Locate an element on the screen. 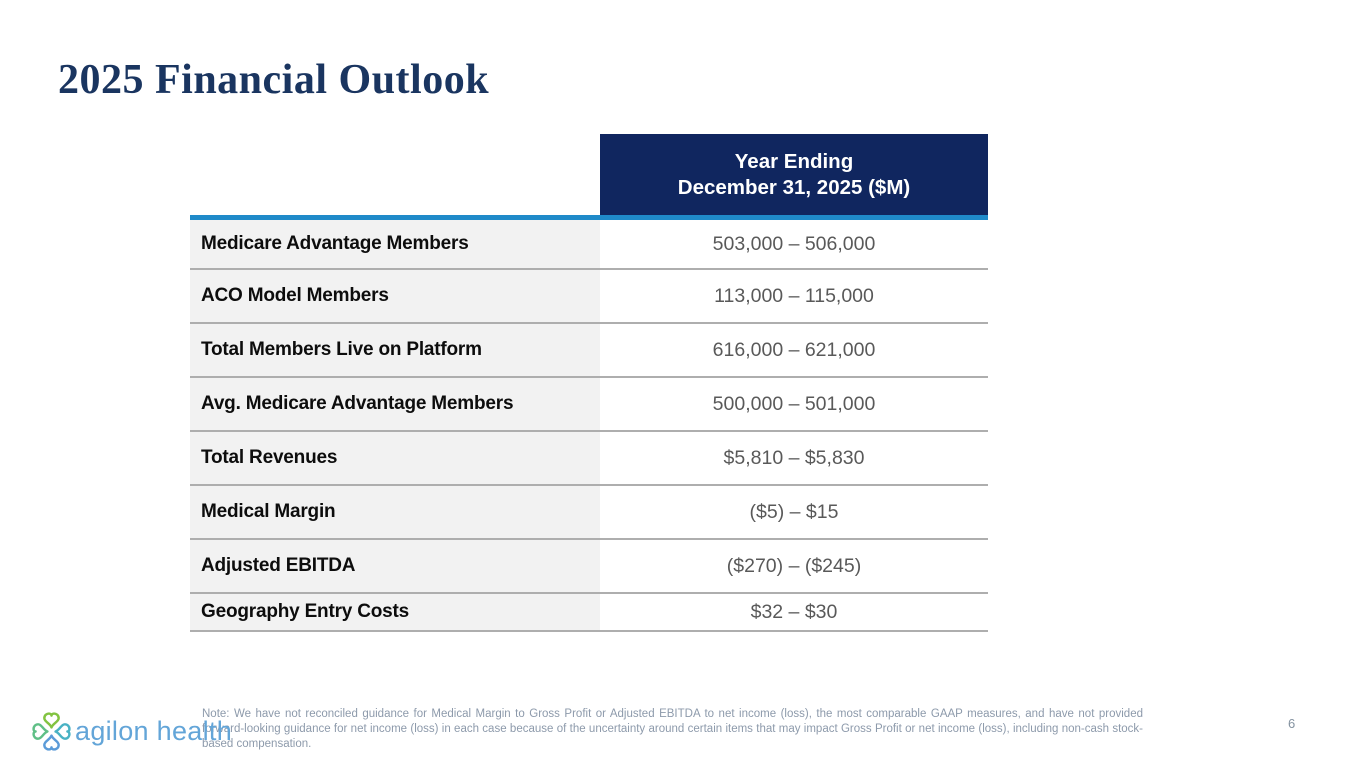  table-header-row: Year Ending December 31, 2025 ($M) is located at coordinates (589, 174).